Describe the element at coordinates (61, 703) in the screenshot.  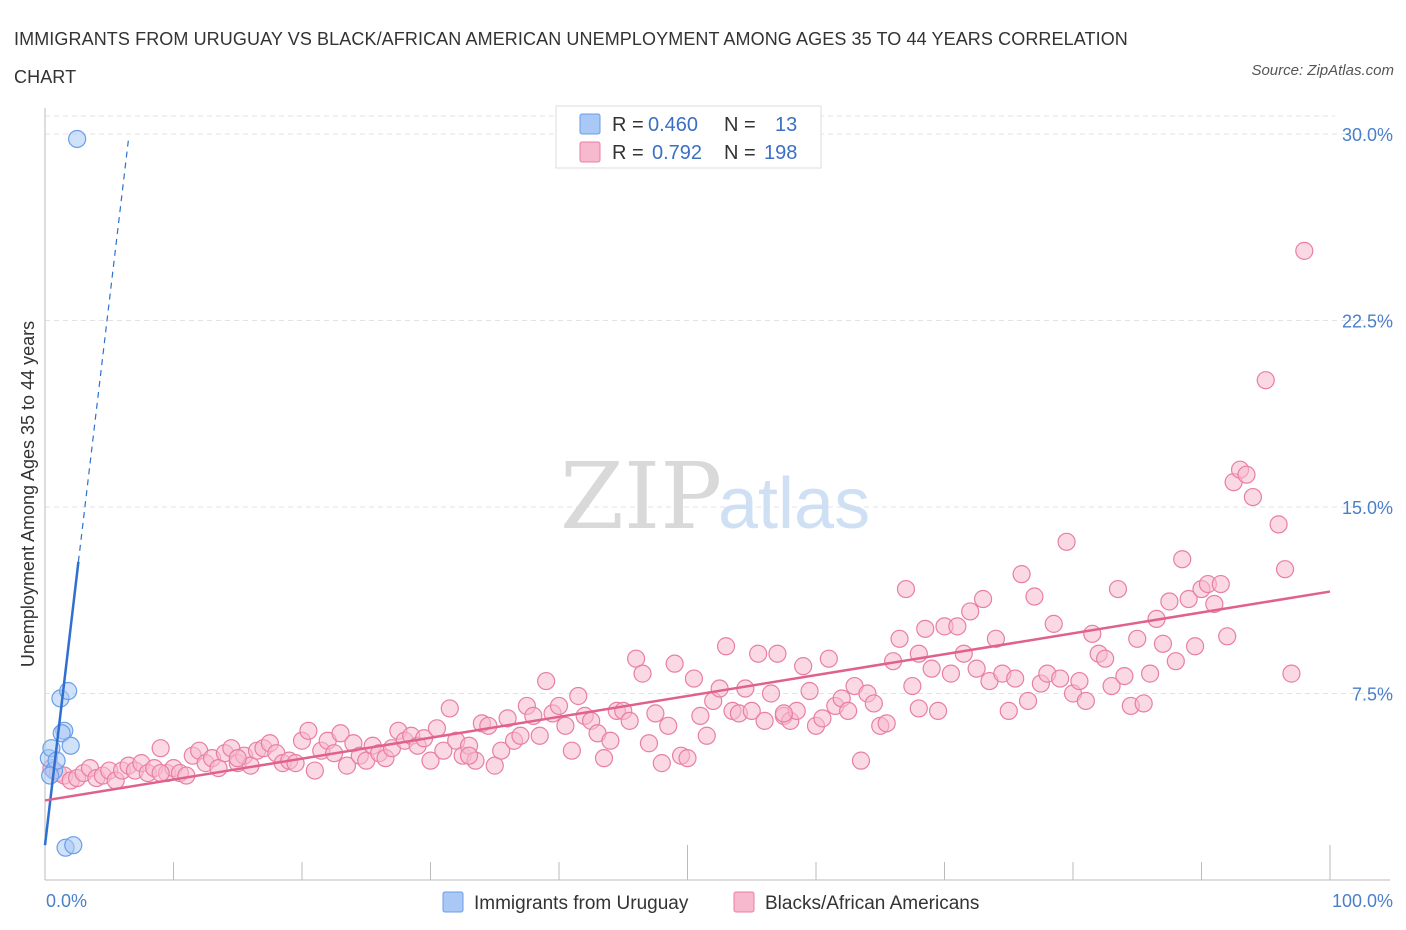
I see `uruguay-trend-line` at that location.